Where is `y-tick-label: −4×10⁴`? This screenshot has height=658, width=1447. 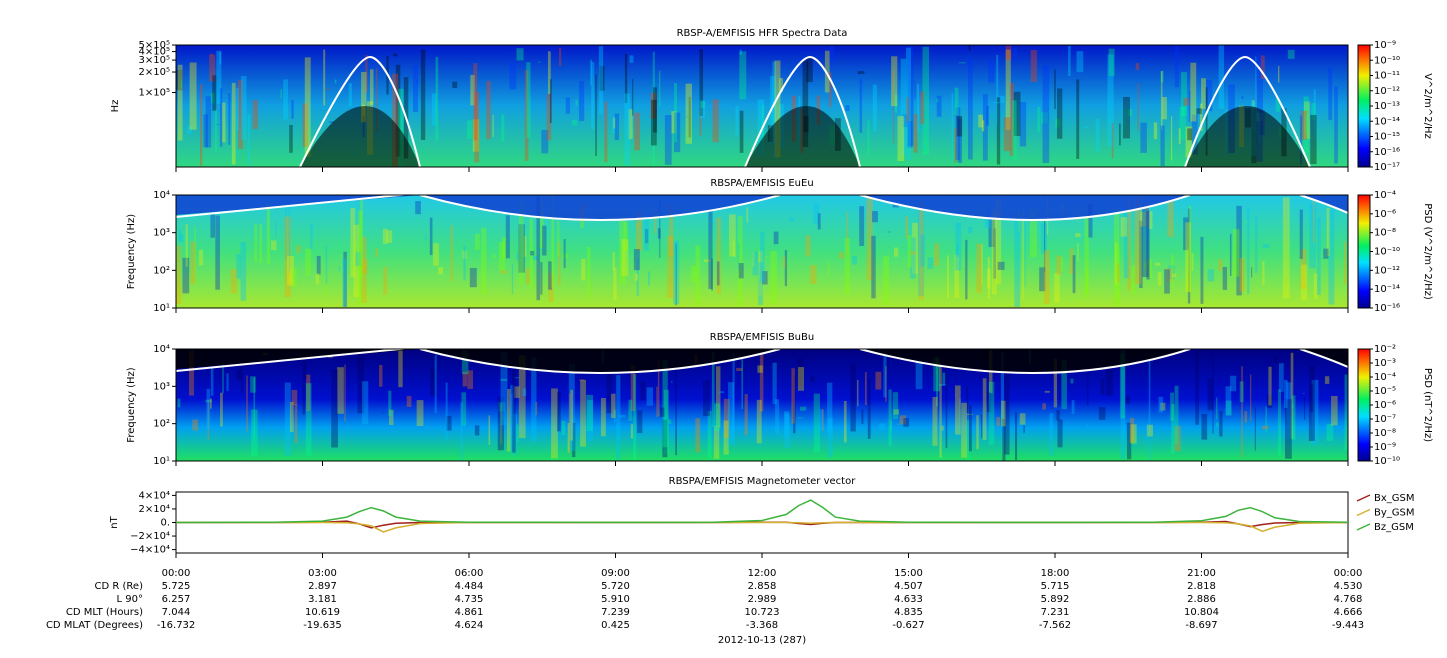
y-tick-label: −4×10⁴ is located at coordinates (150, 550).